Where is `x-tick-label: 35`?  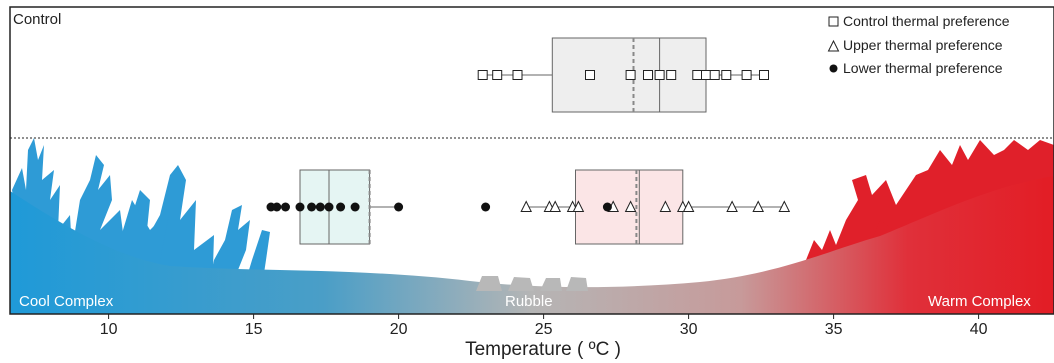 x-tick-label: 35 is located at coordinates (834, 329).